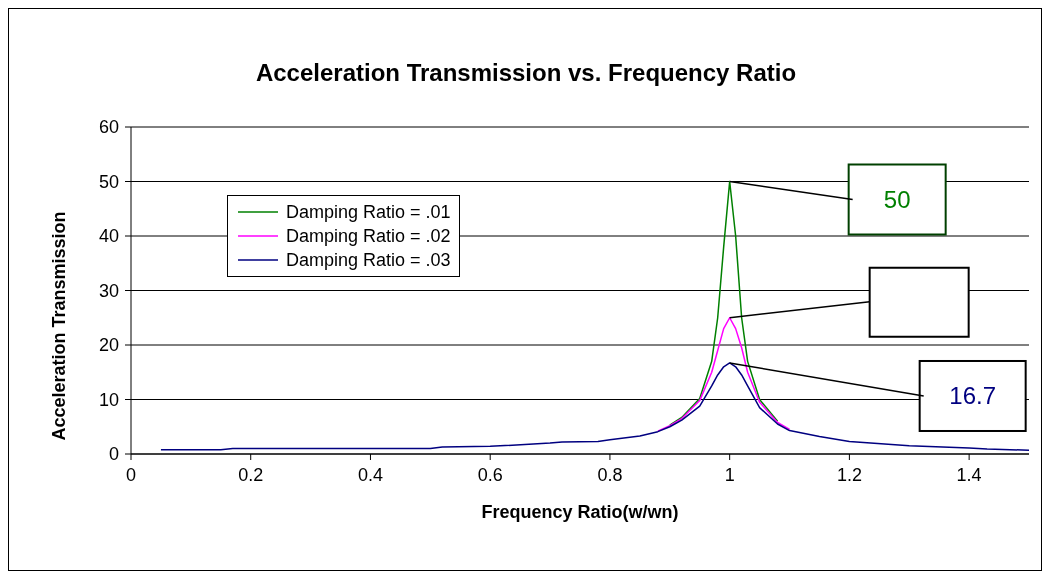  What do you see at coordinates (610, 474) in the screenshot?
I see `x-tick-label: 0.8` at bounding box center [610, 474].